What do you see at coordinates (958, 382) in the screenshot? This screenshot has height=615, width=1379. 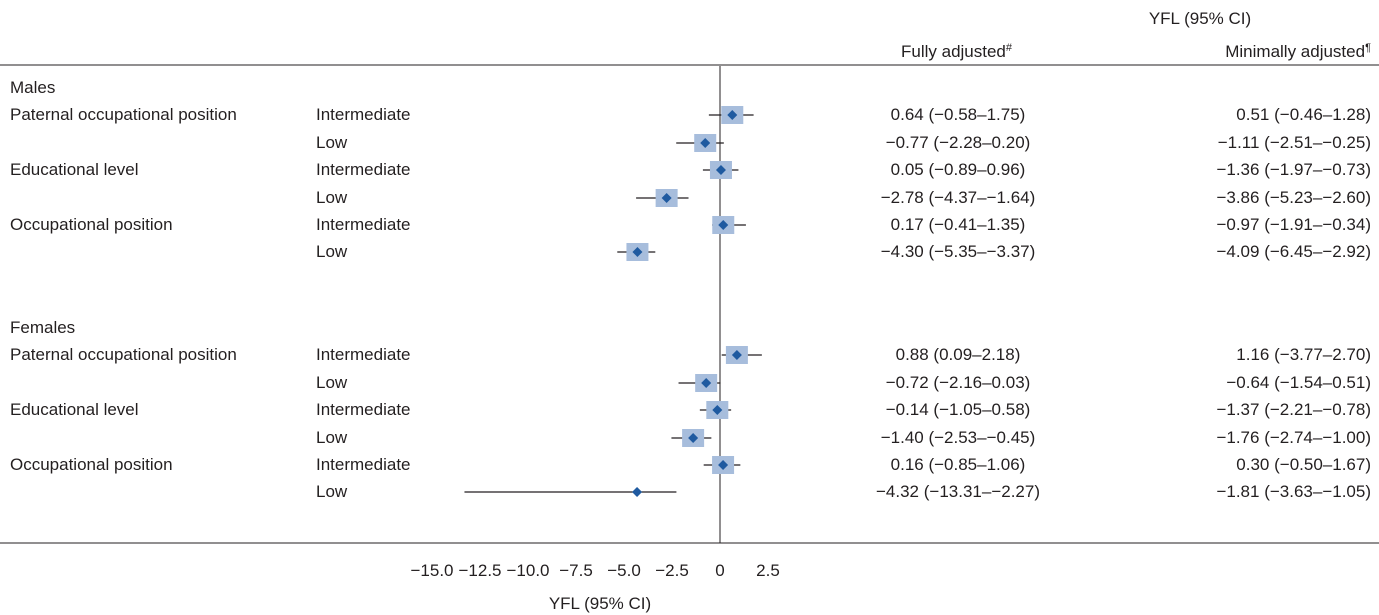 I see `row-fully-adjusted-value: −0.72 (−2.16–0.03)` at bounding box center [958, 382].